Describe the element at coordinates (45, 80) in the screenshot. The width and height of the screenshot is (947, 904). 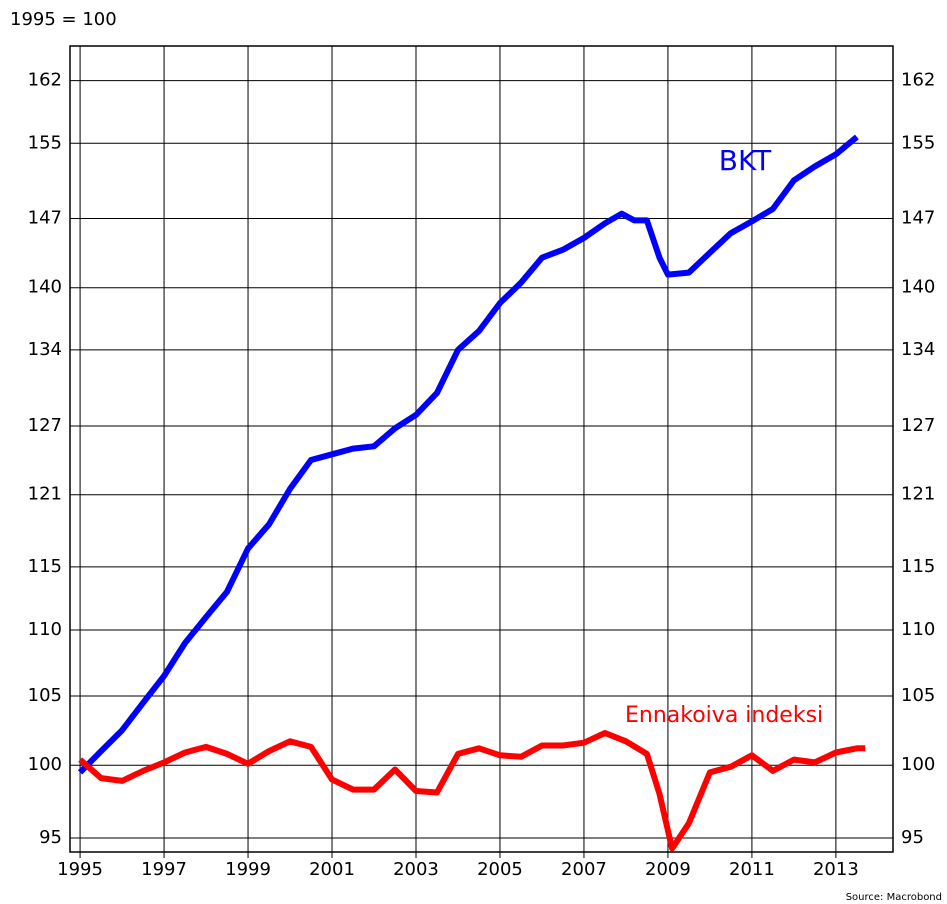
I see `y-tick-label: 162` at that location.